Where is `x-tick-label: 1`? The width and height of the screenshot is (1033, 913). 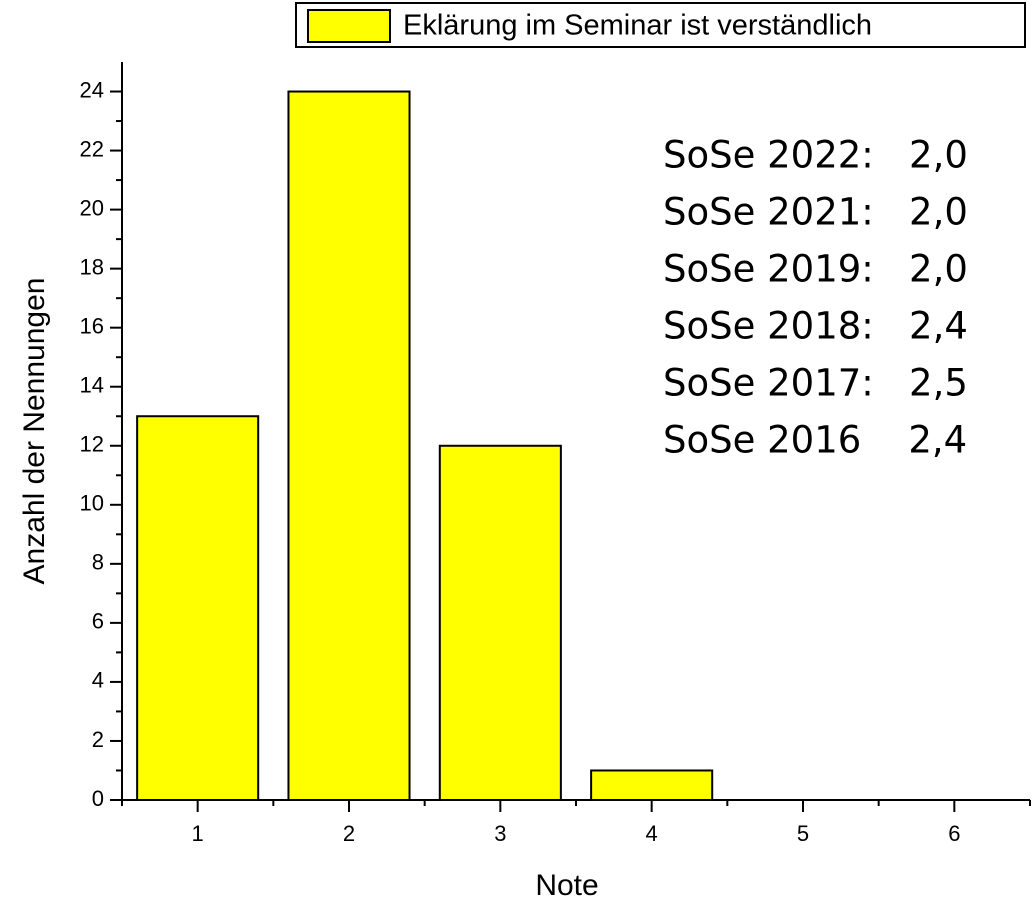 x-tick-label: 1 is located at coordinates (198, 833).